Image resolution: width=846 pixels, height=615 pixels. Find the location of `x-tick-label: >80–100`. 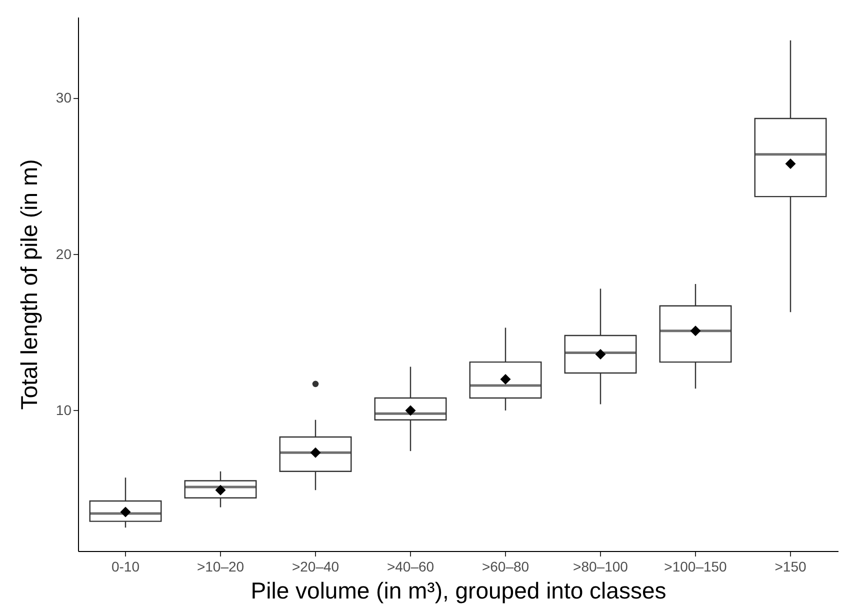

x-tick-label: >80–100 is located at coordinates (600, 566).